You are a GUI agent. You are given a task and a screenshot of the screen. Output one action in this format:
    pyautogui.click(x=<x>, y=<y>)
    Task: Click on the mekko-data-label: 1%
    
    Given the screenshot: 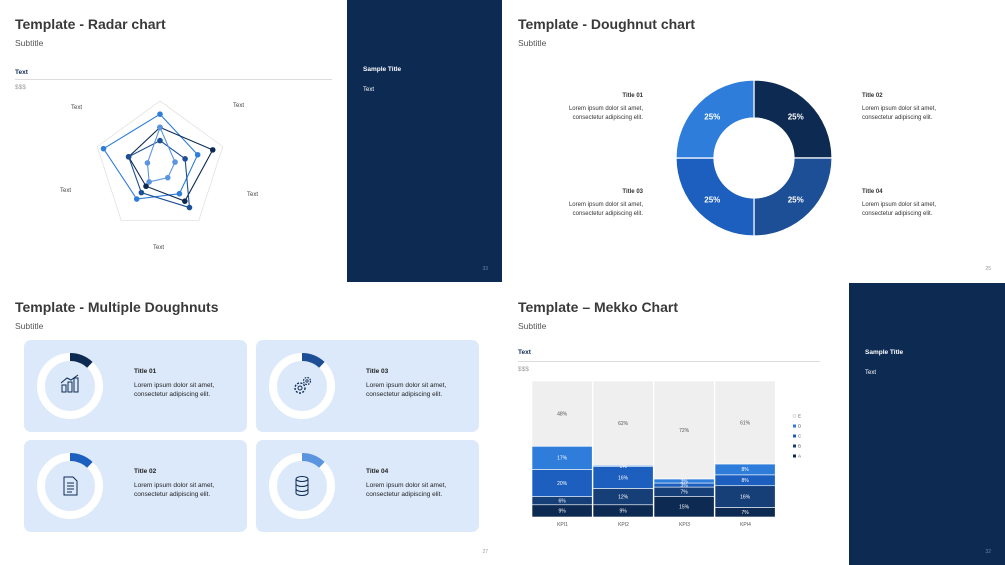 What is the action you would take?
    pyautogui.click(x=623, y=467)
    